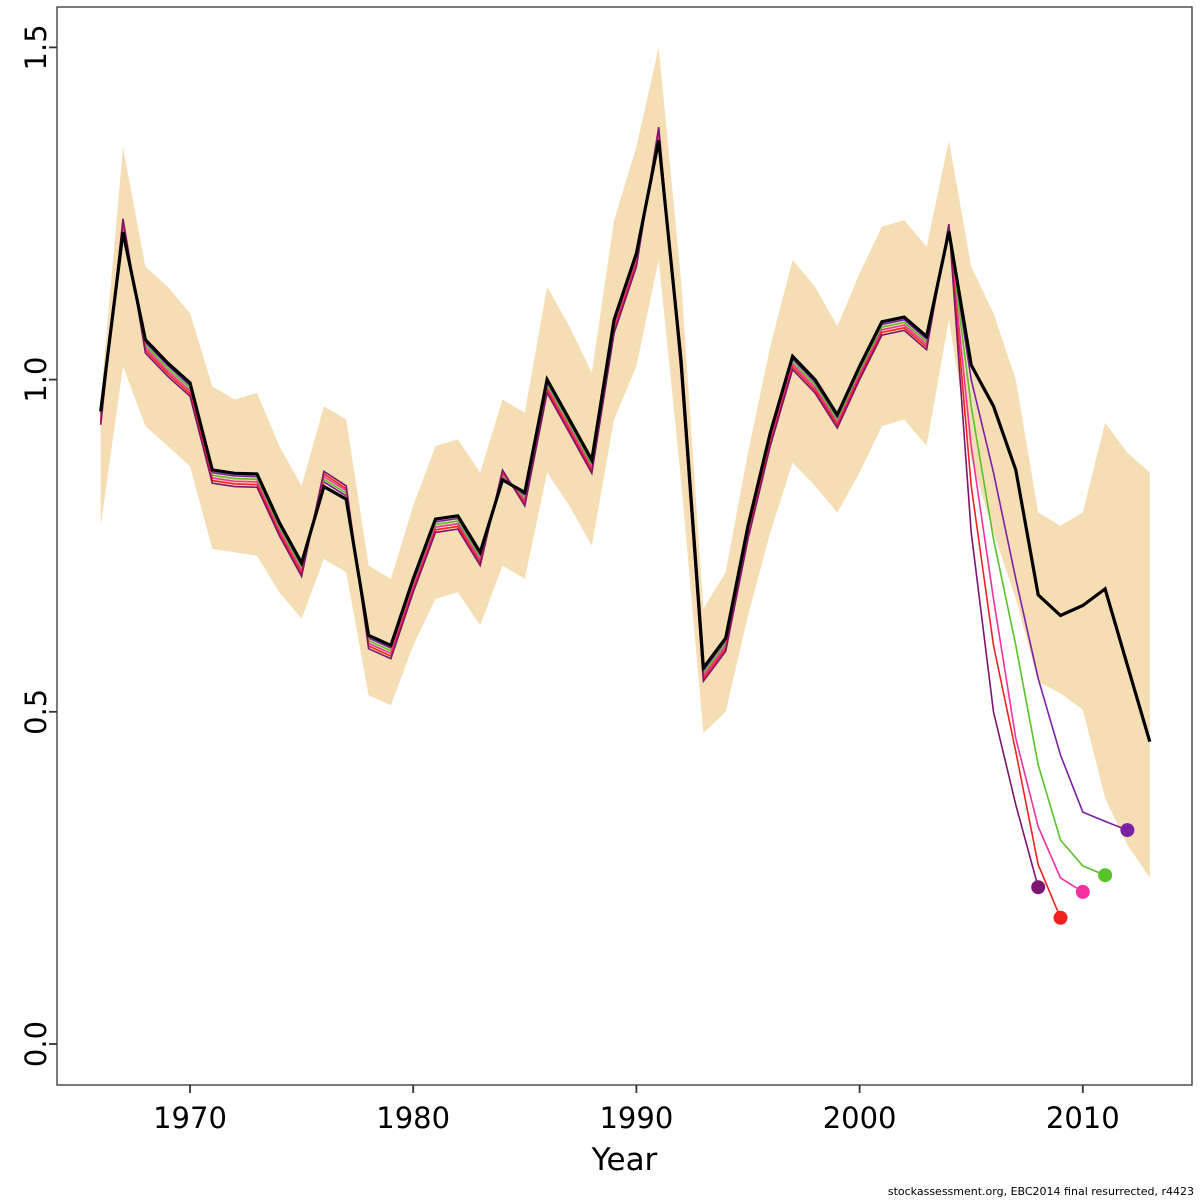  What do you see at coordinates (1105, 875) in the screenshot?
I see `retro-endpoint-2011` at bounding box center [1105, 875].